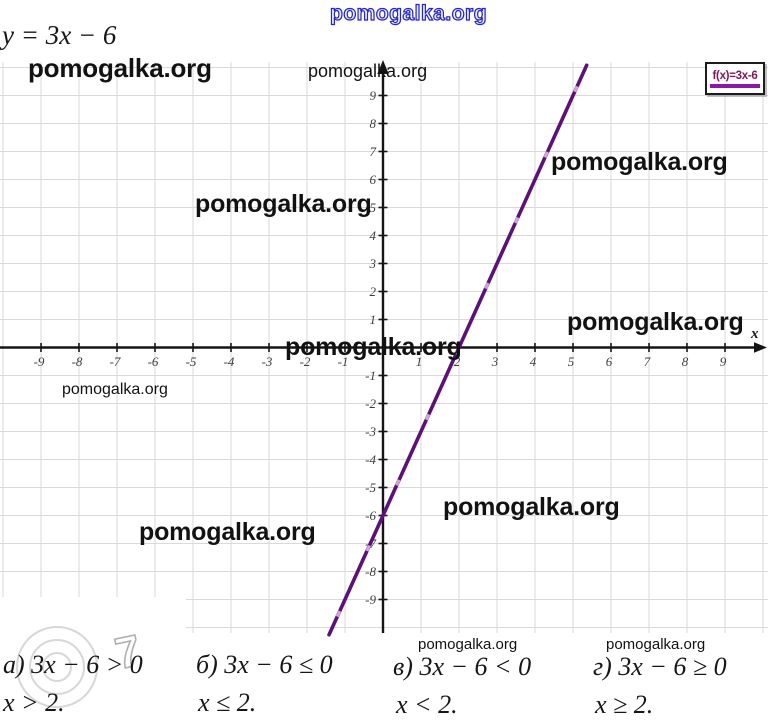 The width and height of the screenshot is (768, 720). Describe the element at coordinates (660, 666) in the screenshot. I see `problem-d-inequality: г) 3x − 6 ≥ 0` at that location.